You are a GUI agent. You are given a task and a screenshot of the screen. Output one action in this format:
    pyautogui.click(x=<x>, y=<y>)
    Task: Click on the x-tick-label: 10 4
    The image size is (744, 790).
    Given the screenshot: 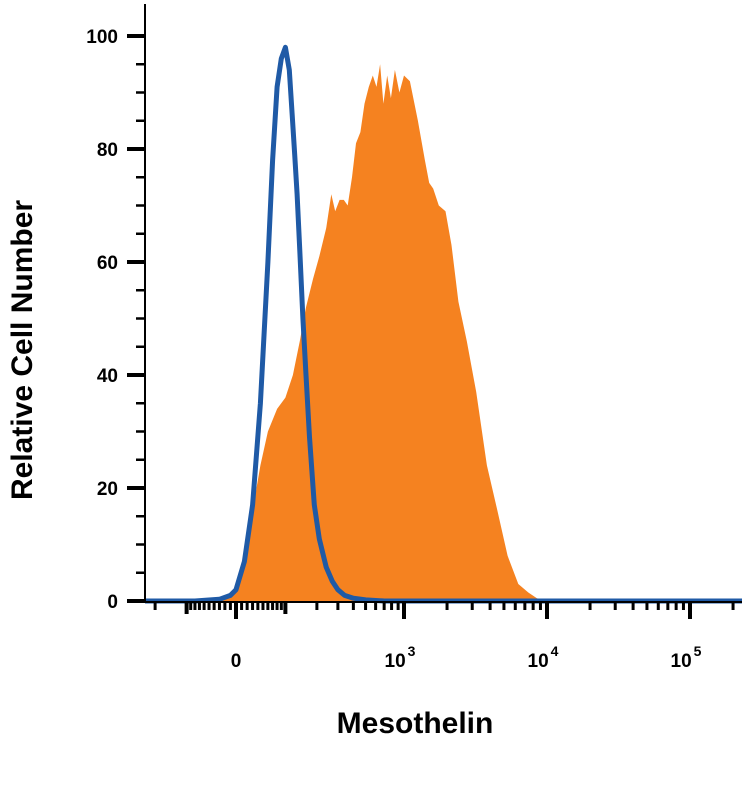 What is the action you would take?
    pyautogui.click(x=543, y=657)
    